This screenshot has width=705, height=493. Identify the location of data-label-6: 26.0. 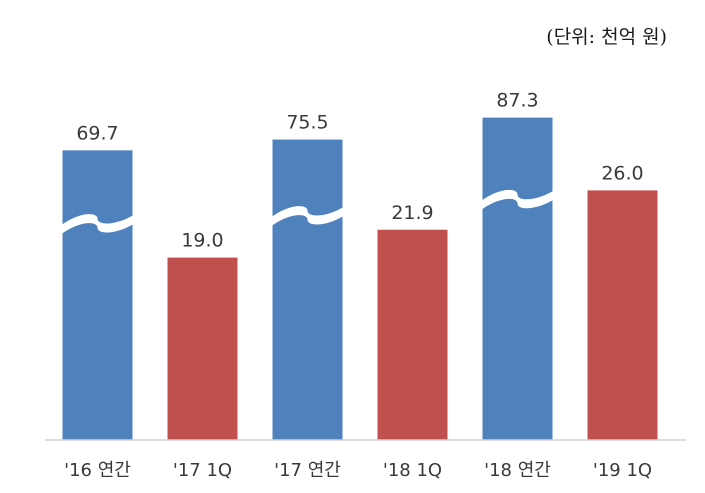
(622, 173).